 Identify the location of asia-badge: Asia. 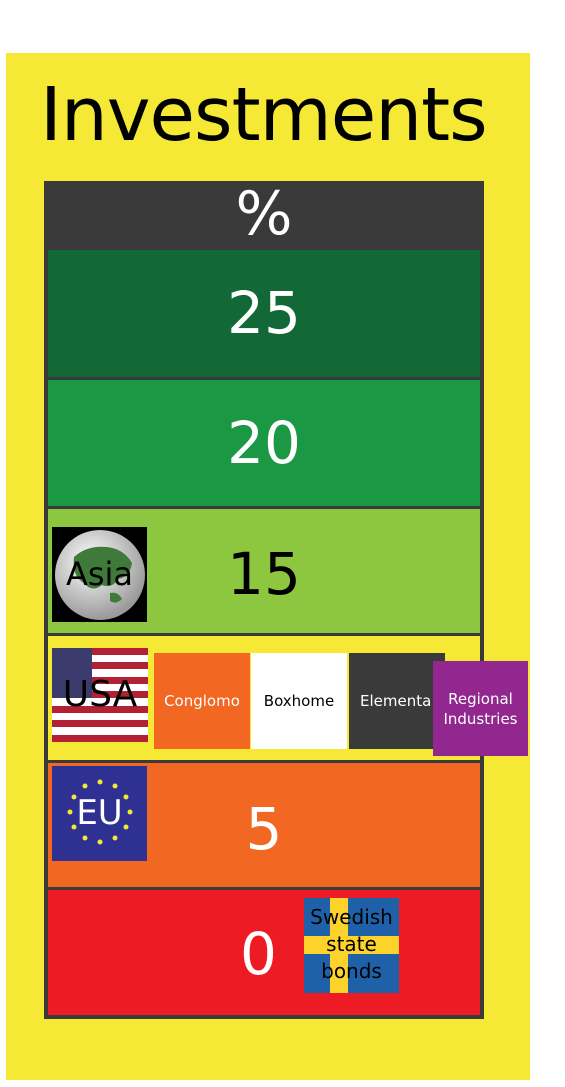
(99, 574).